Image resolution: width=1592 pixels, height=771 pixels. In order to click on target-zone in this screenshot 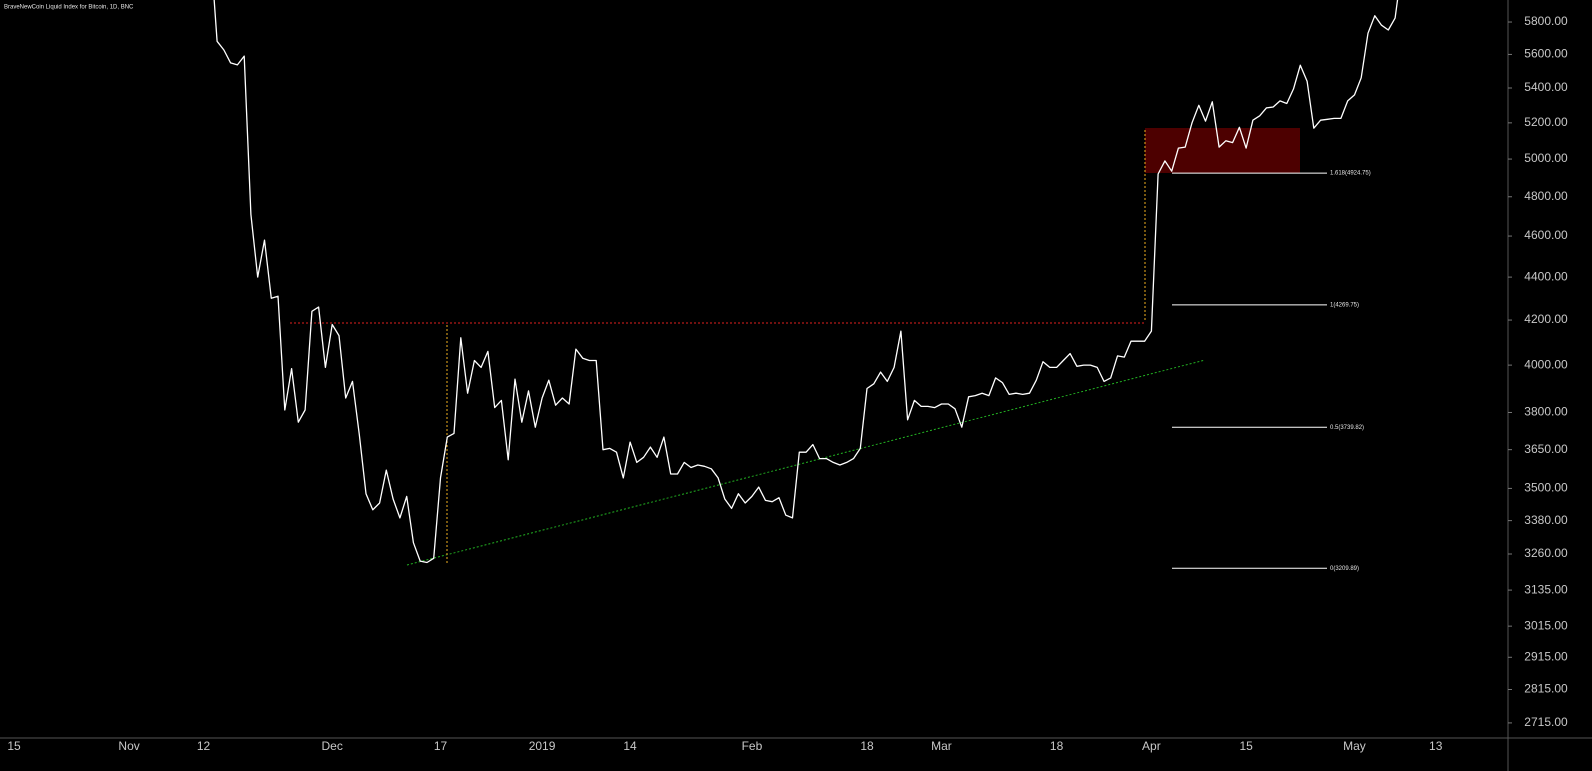, I will do `click(1222, 150)`.